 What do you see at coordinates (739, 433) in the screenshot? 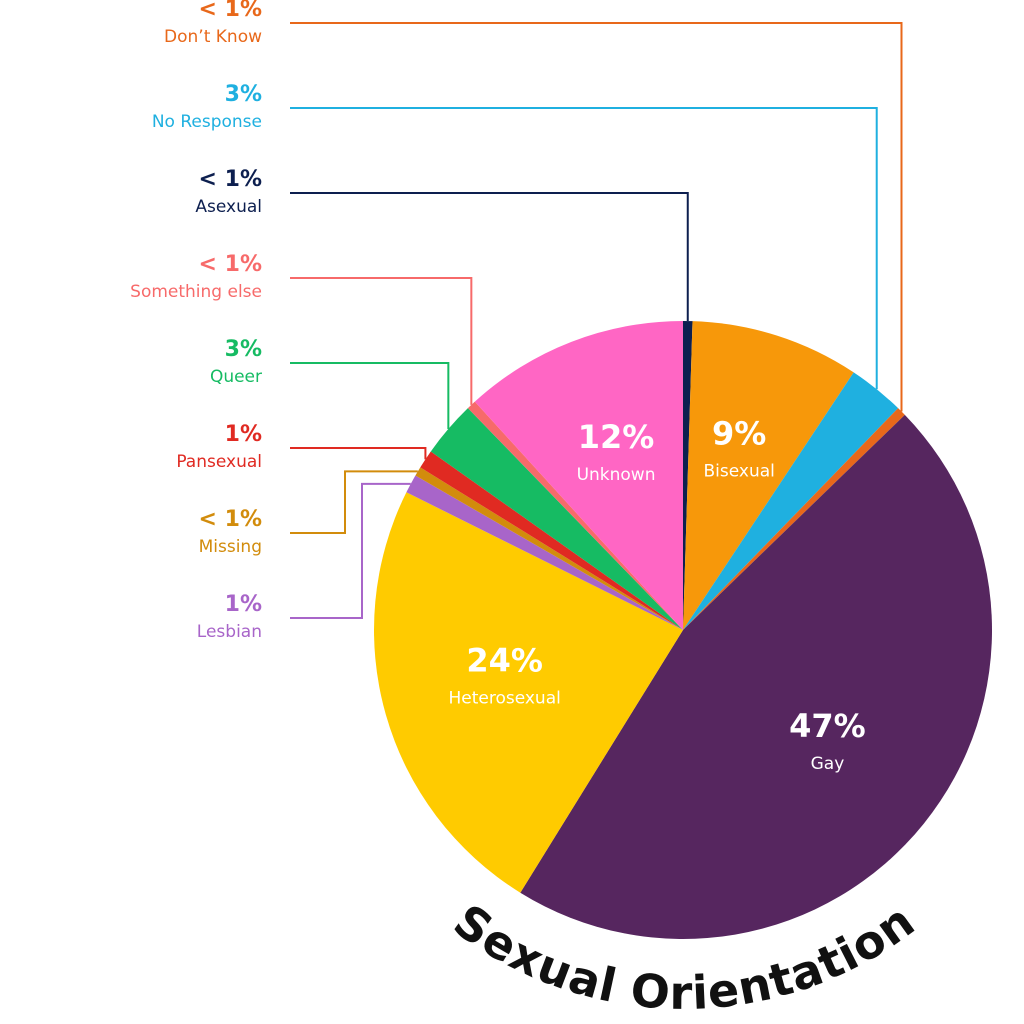
I see `slice-value-label: 9%` at bounding box center [739, 433].